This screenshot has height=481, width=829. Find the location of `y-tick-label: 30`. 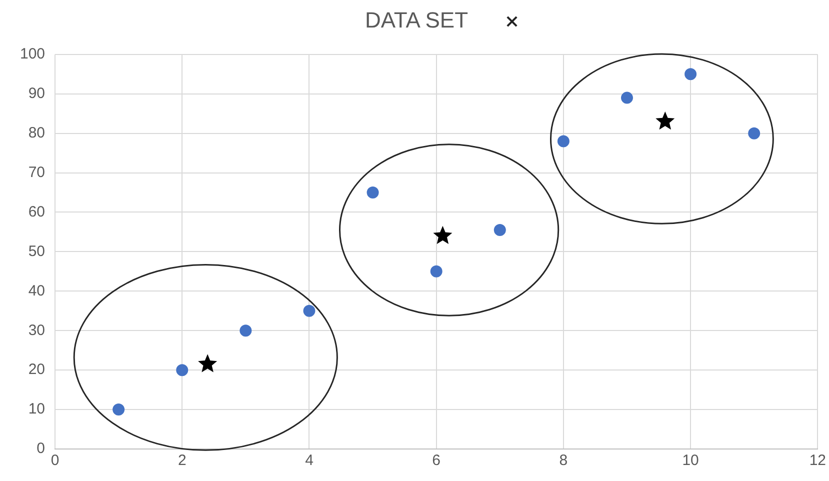

y-tick-label: 30 is located at coordinates (37, 330).